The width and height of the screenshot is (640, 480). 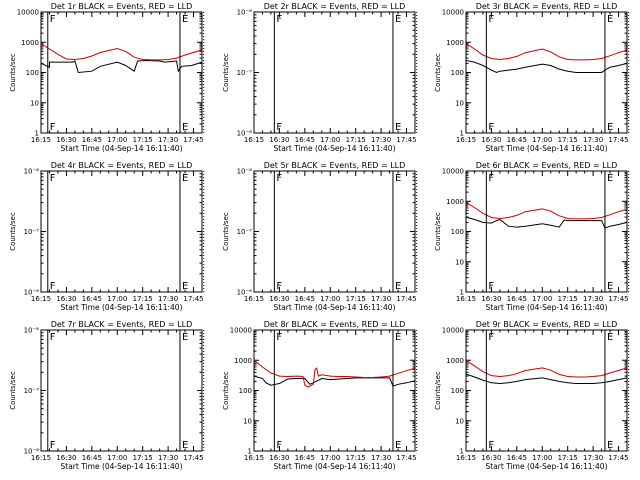 I want to click on panel-title: Det 5r BLACK = Events, RED = LLD, so click(x=335, y=165).